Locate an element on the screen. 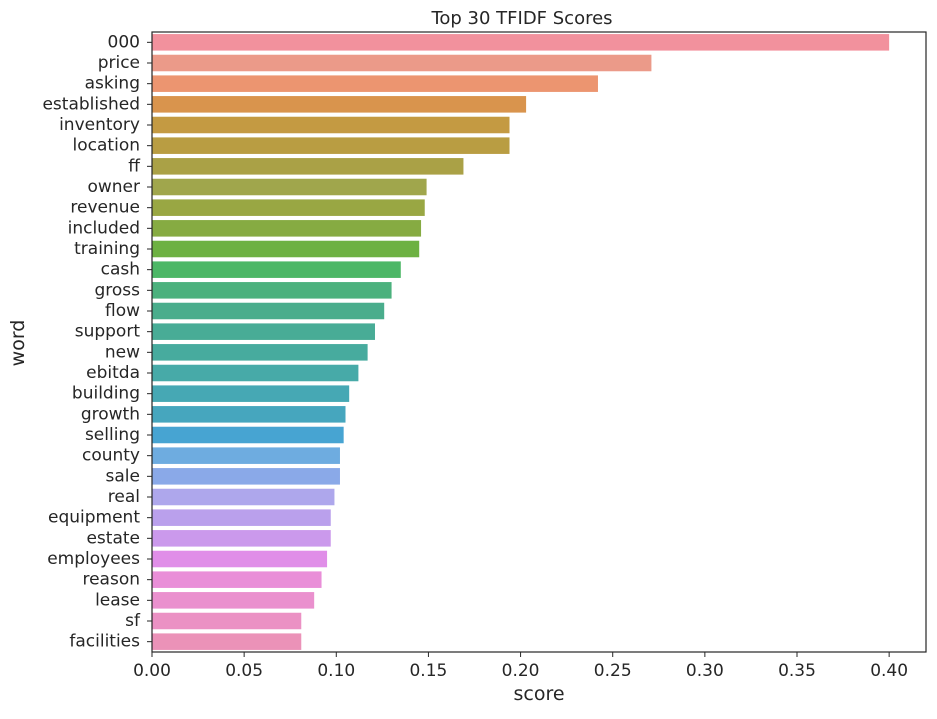 Image resolution: width=937 pixels, height=719 pixels. y-tick-label: new is located at coordinates (122, 352).